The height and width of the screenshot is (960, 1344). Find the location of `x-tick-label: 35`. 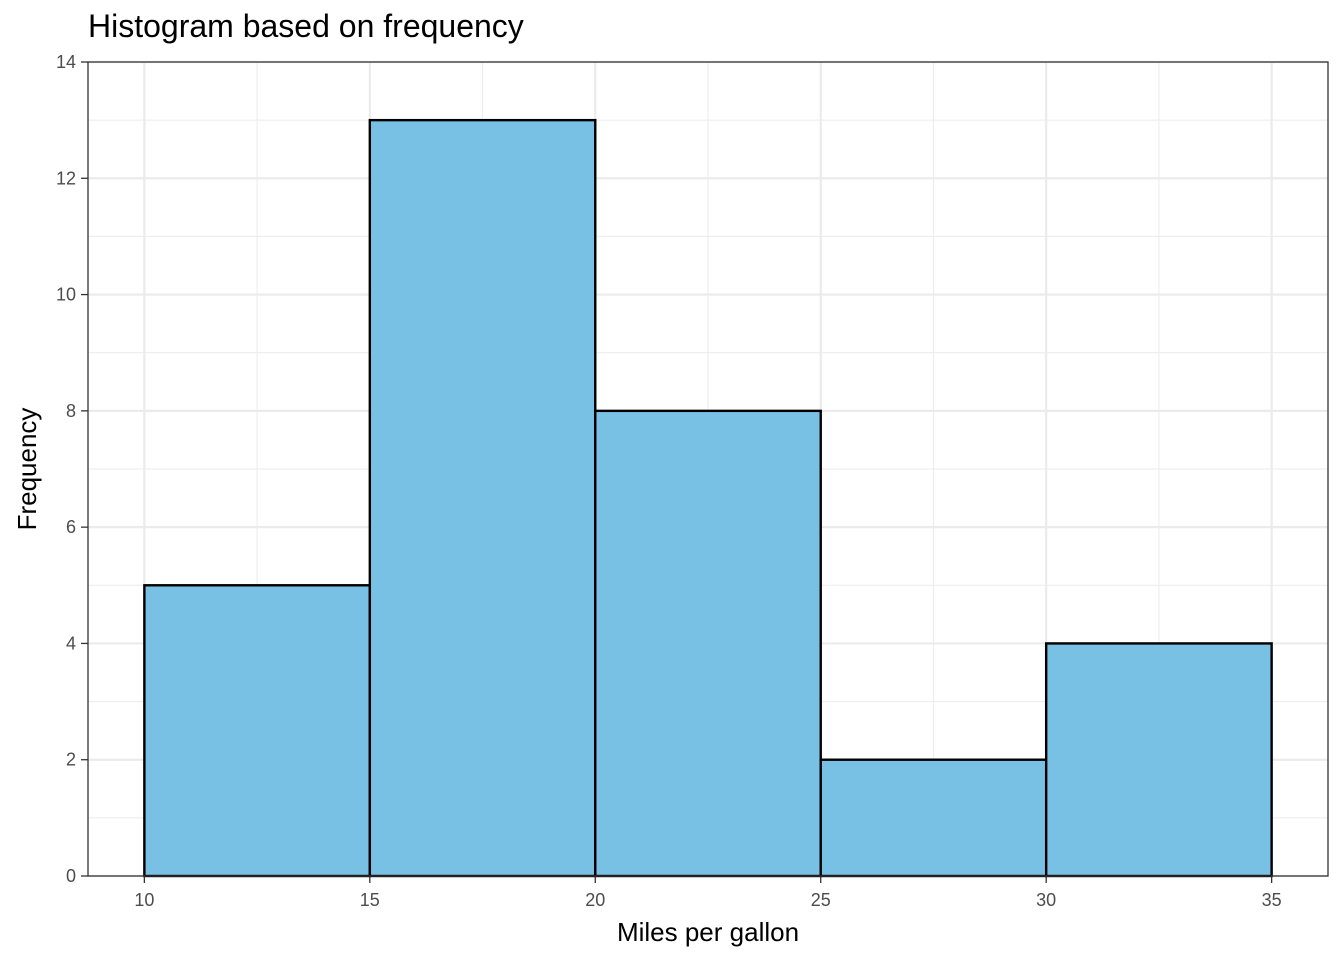

x-tick-label: 35 is located at coordinates (1272, 900).